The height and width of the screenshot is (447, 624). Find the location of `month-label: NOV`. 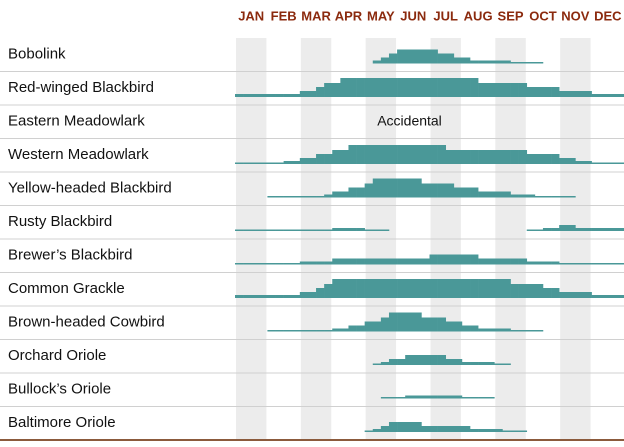

month-label: NOV is located at coordinates (575, 15).